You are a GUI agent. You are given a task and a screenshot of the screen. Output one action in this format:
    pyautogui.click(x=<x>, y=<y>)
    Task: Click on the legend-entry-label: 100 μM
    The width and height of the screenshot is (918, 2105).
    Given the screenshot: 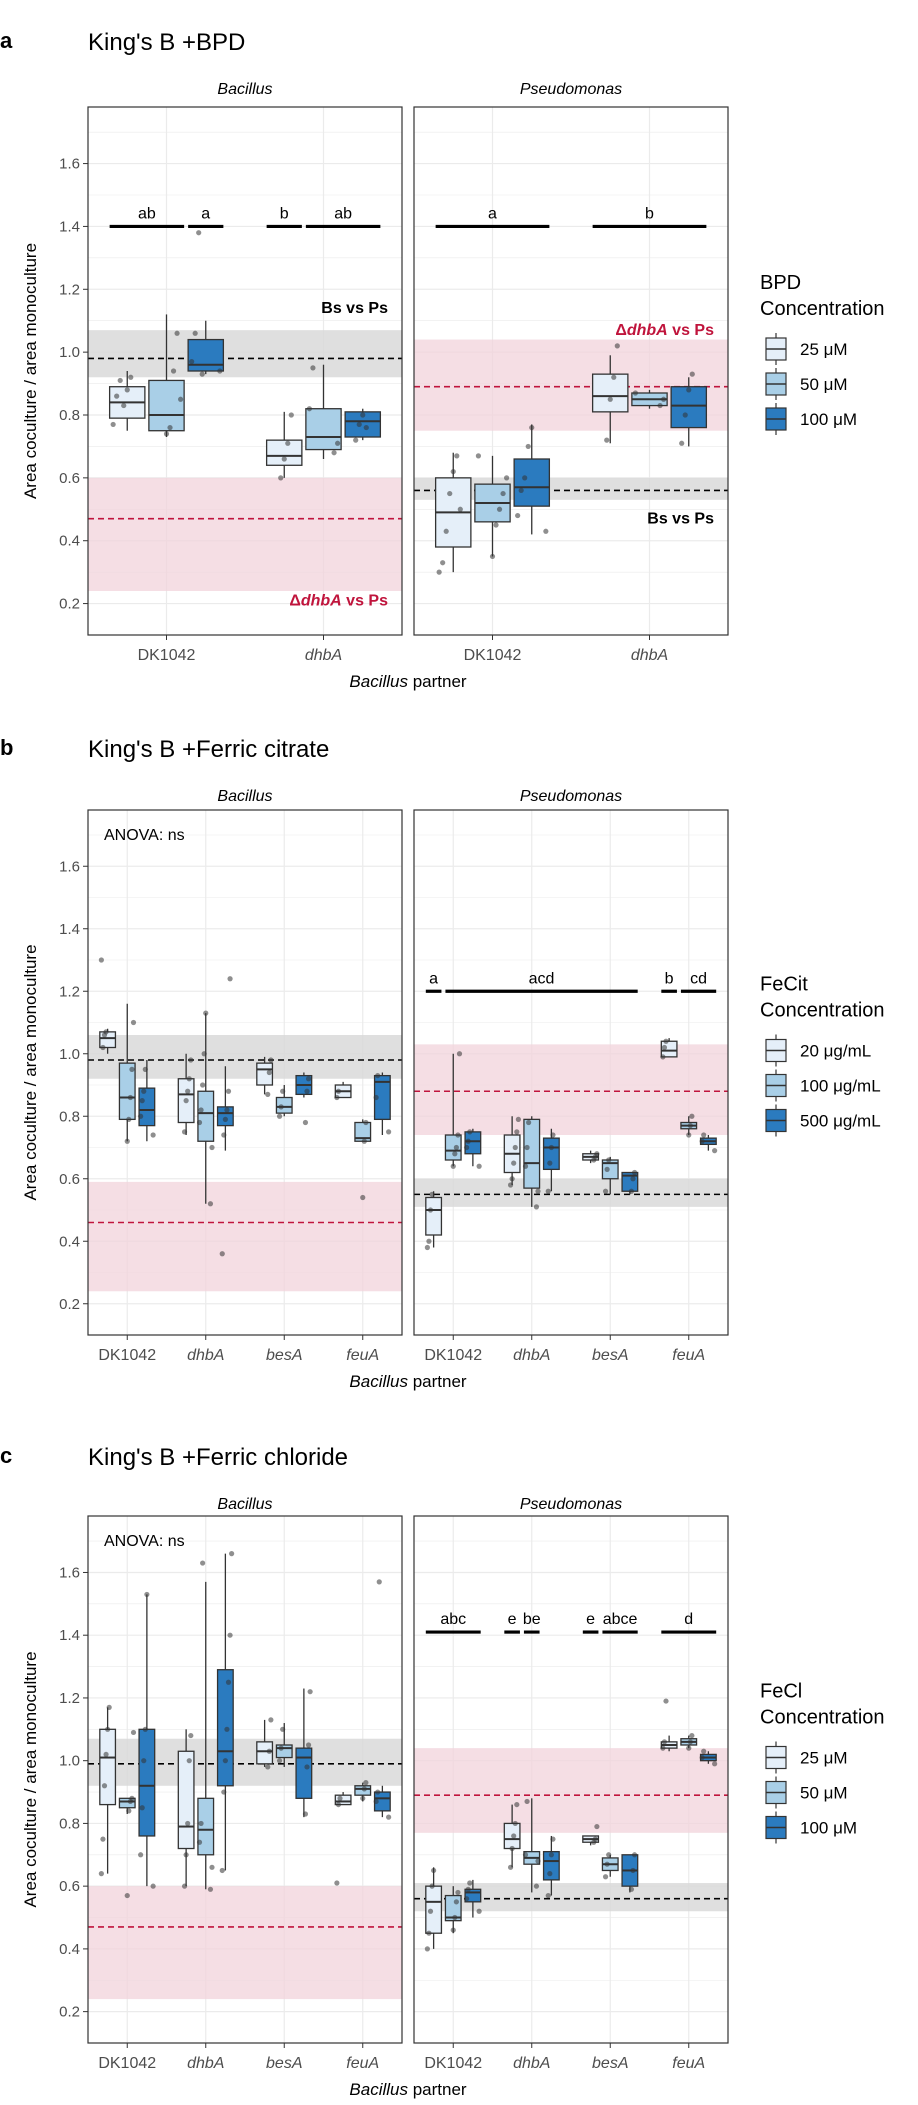 What is the action you would take?
    pyautogui.click(x=828, y=419)
    